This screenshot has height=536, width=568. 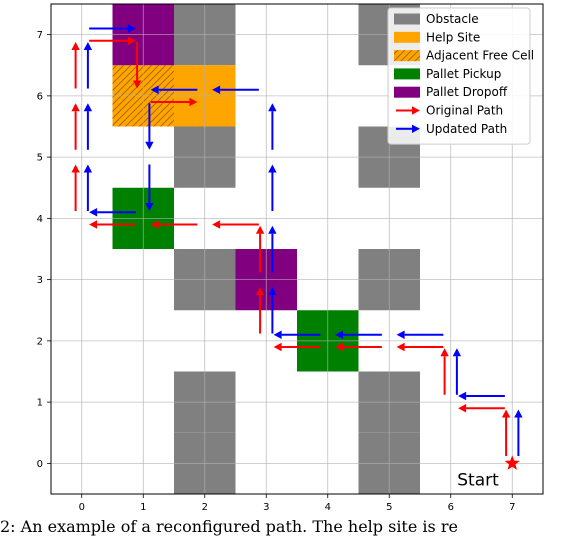 I want to click on x-tick-label: 6, so click(x=451, y=507).